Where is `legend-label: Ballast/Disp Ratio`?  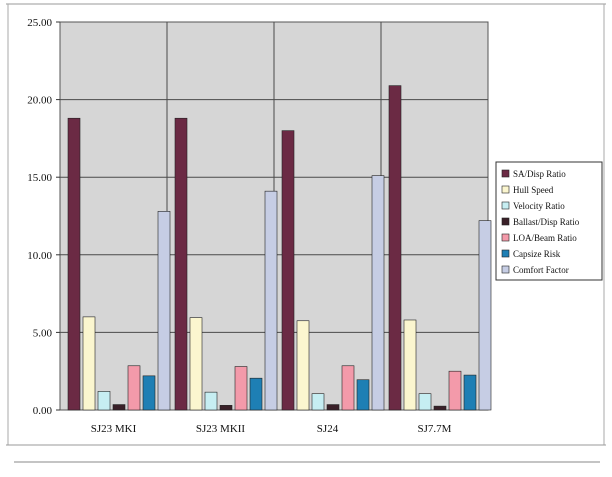
legend-label: Ballast/Disp Ratio is located at coordinates (546, 222).